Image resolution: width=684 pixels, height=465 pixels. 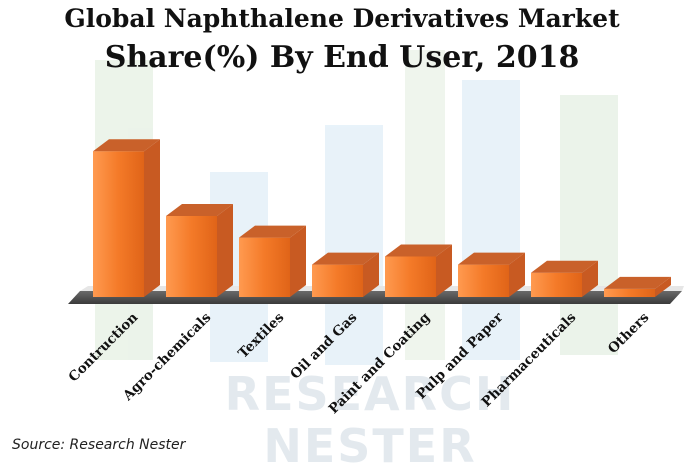 I want to click on watermark-text-1: RESEARCH, so click(x=370, y=394).